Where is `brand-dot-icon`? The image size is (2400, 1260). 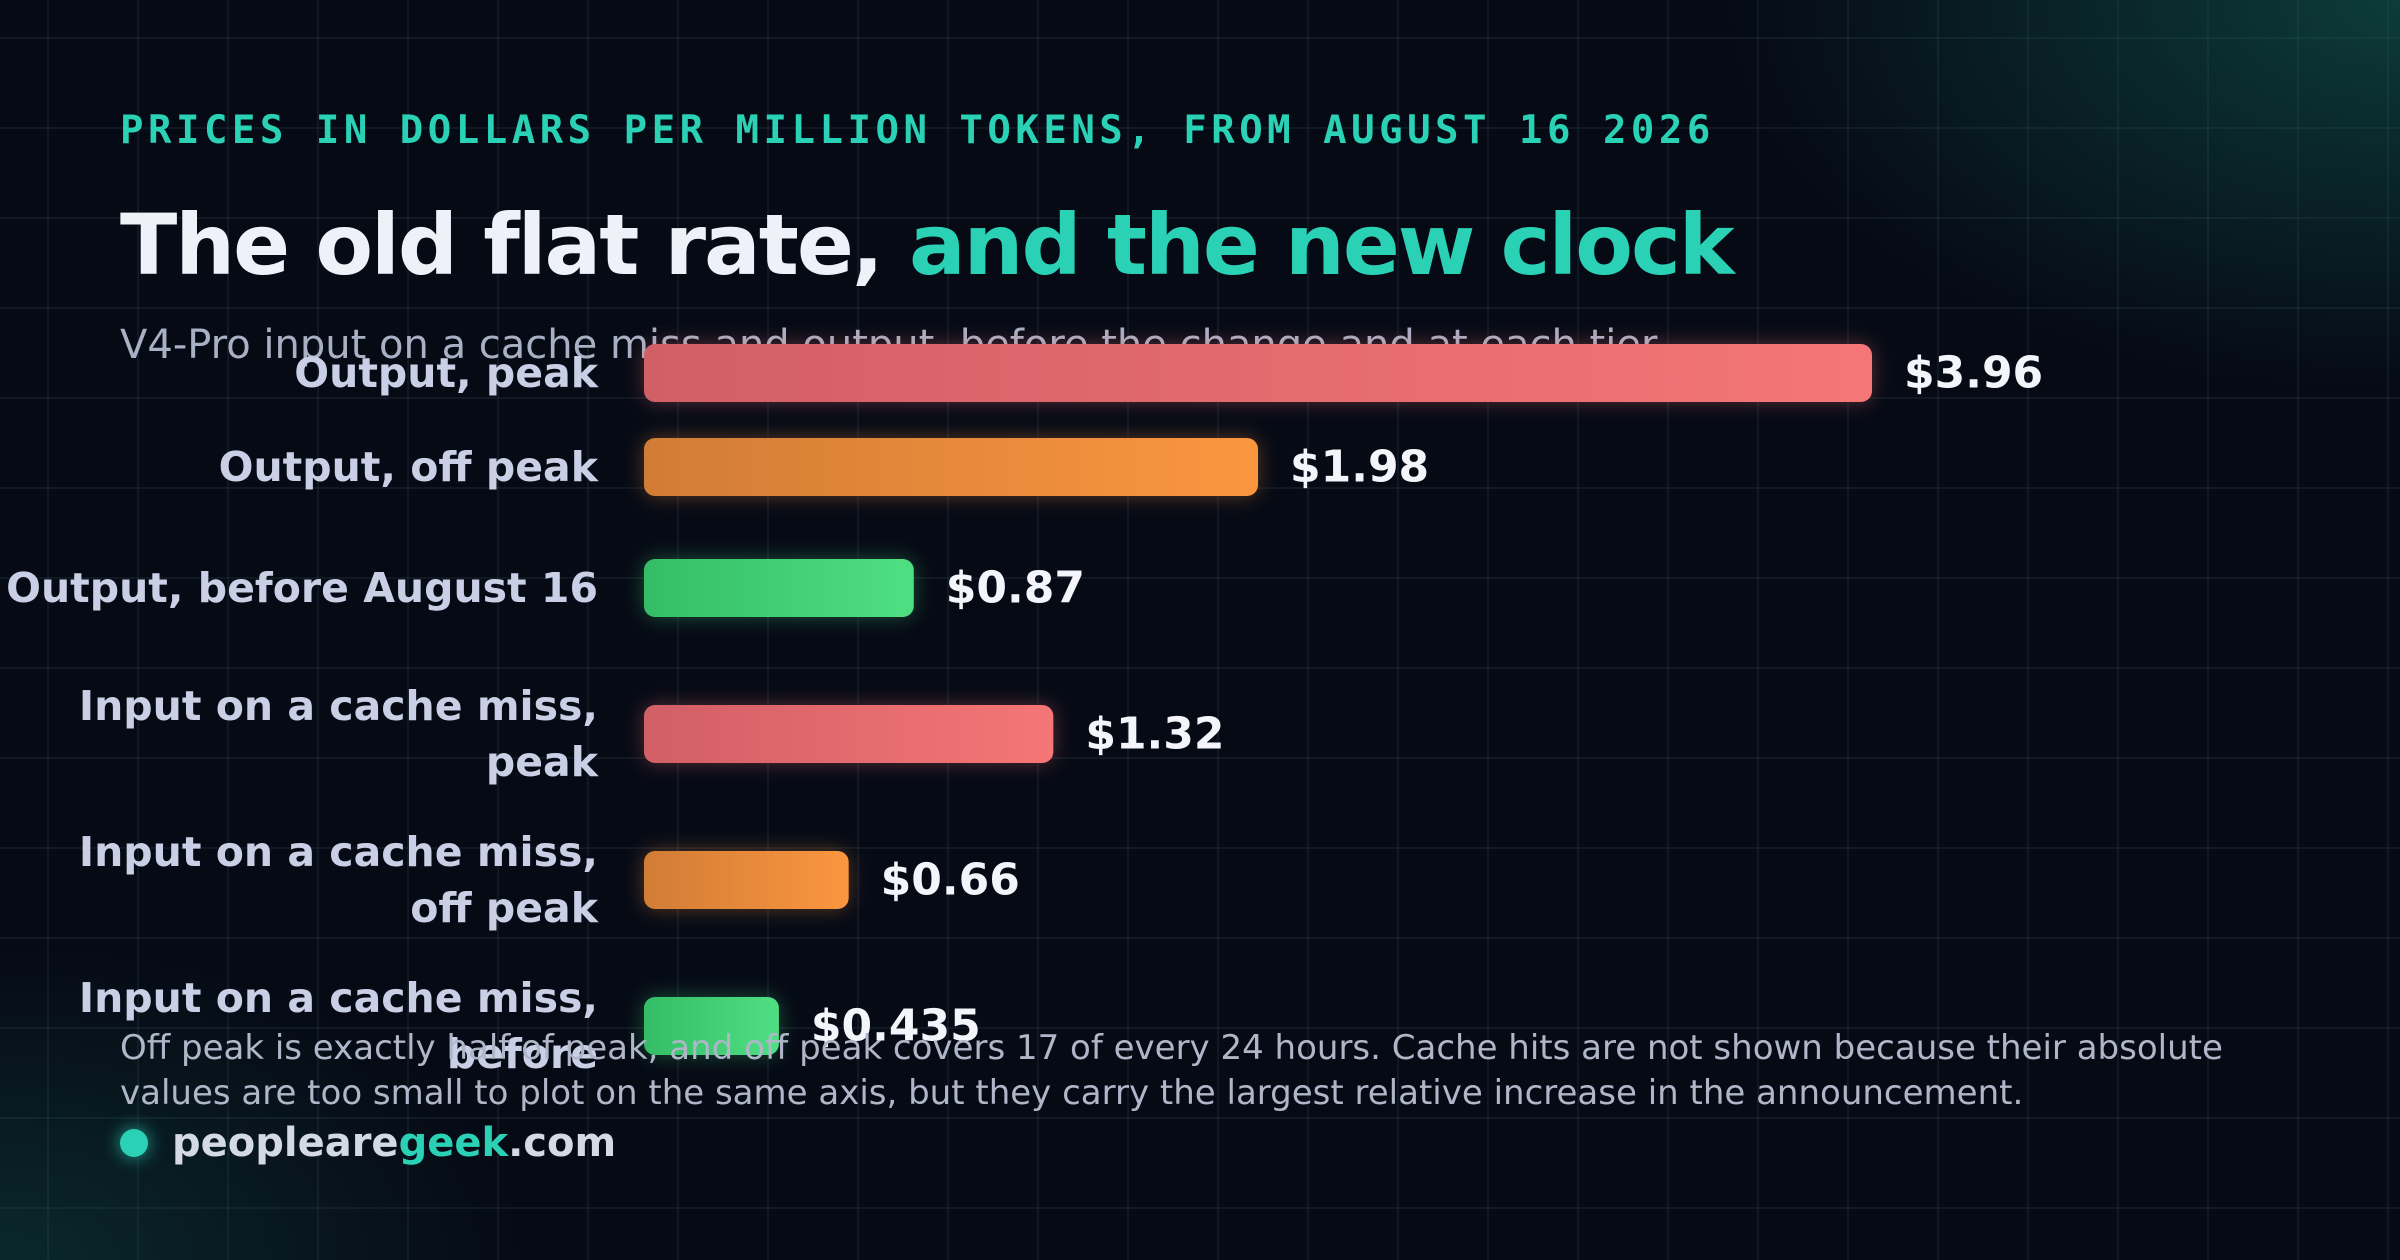
brand-dot-icon is located at coordinates (134, 1143).